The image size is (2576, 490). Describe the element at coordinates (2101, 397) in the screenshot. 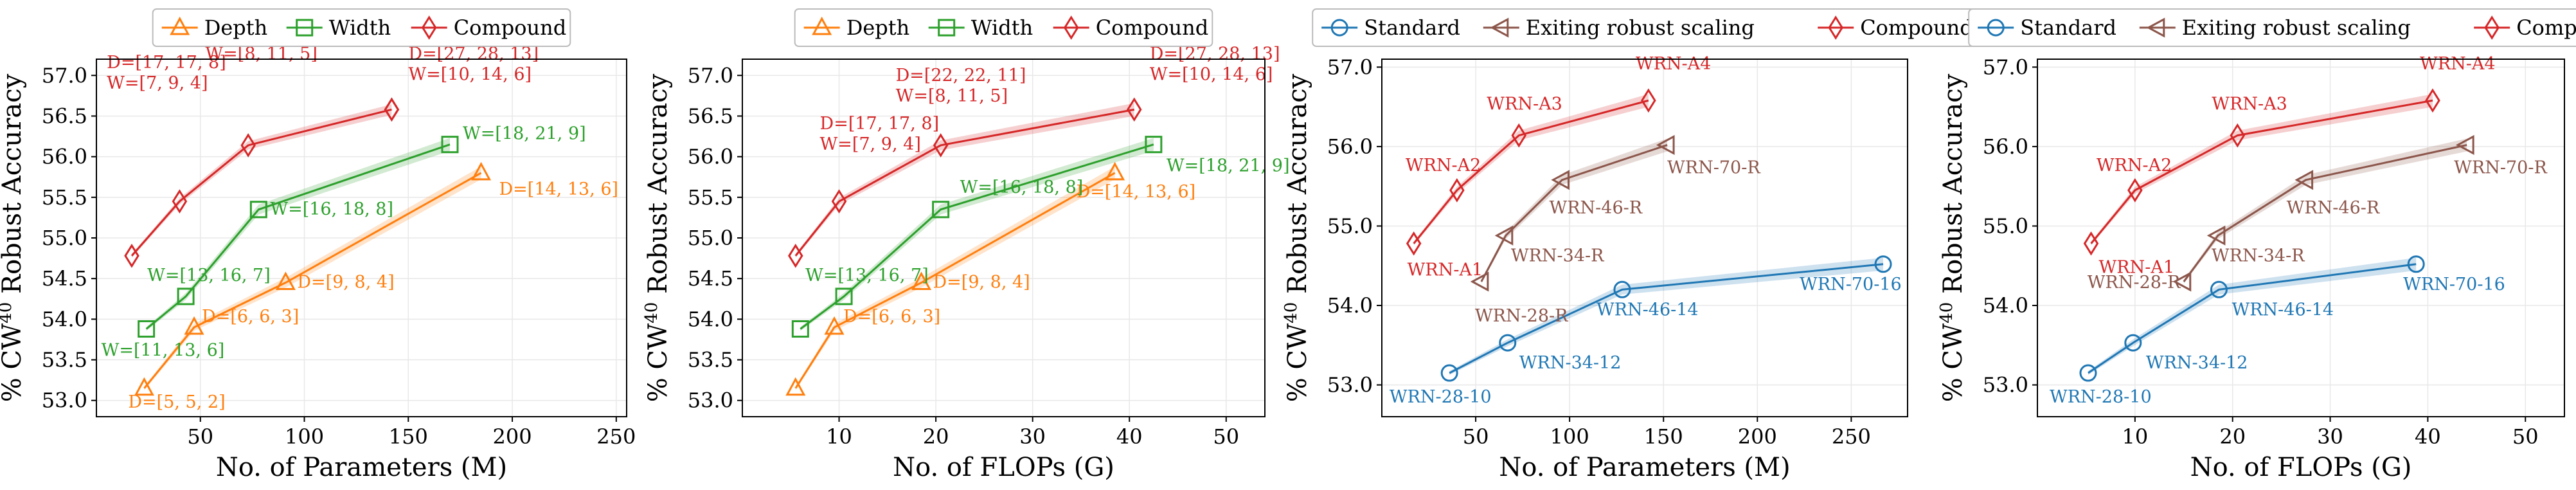

I see `data-label-standard: WRN-28-10` at that location.